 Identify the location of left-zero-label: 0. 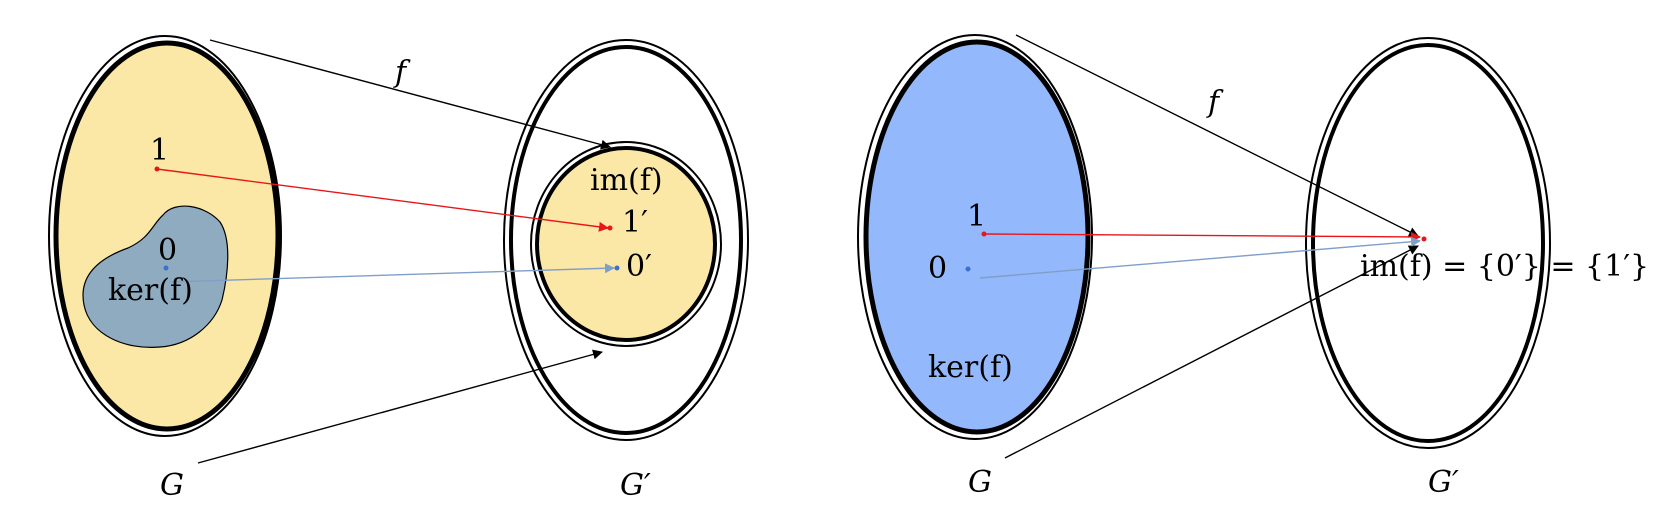
(167, 250).